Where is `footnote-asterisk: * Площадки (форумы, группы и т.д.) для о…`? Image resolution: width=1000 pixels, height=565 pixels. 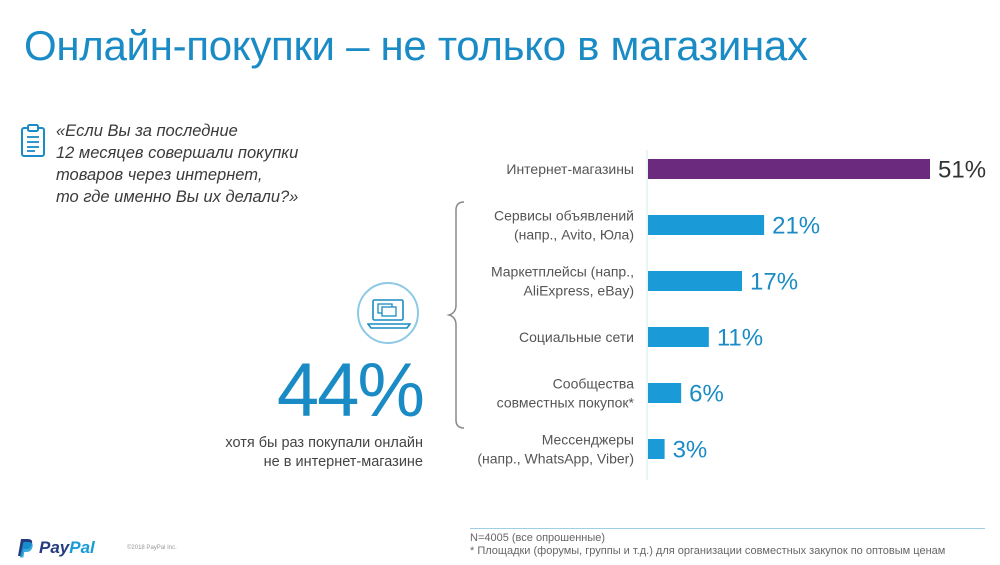
footnote-asterisk: * Площадки (форумы, группы и т.д.) для о… is located at coordinates (708, 551).